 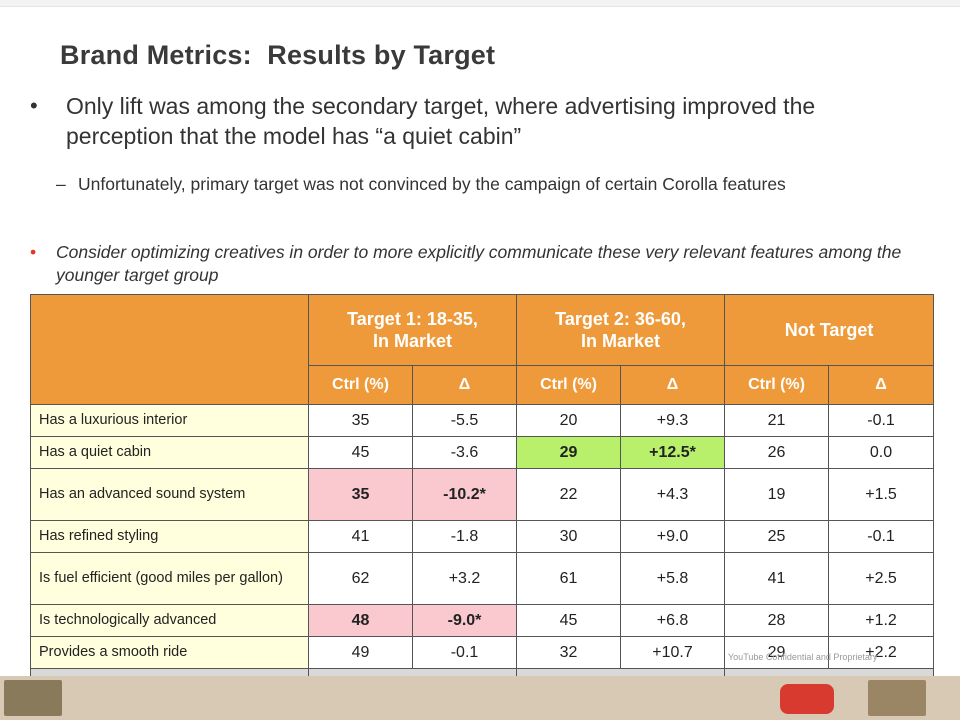 I want to click on cell-value-significant: -10.2*, so click(x=464, y=494).